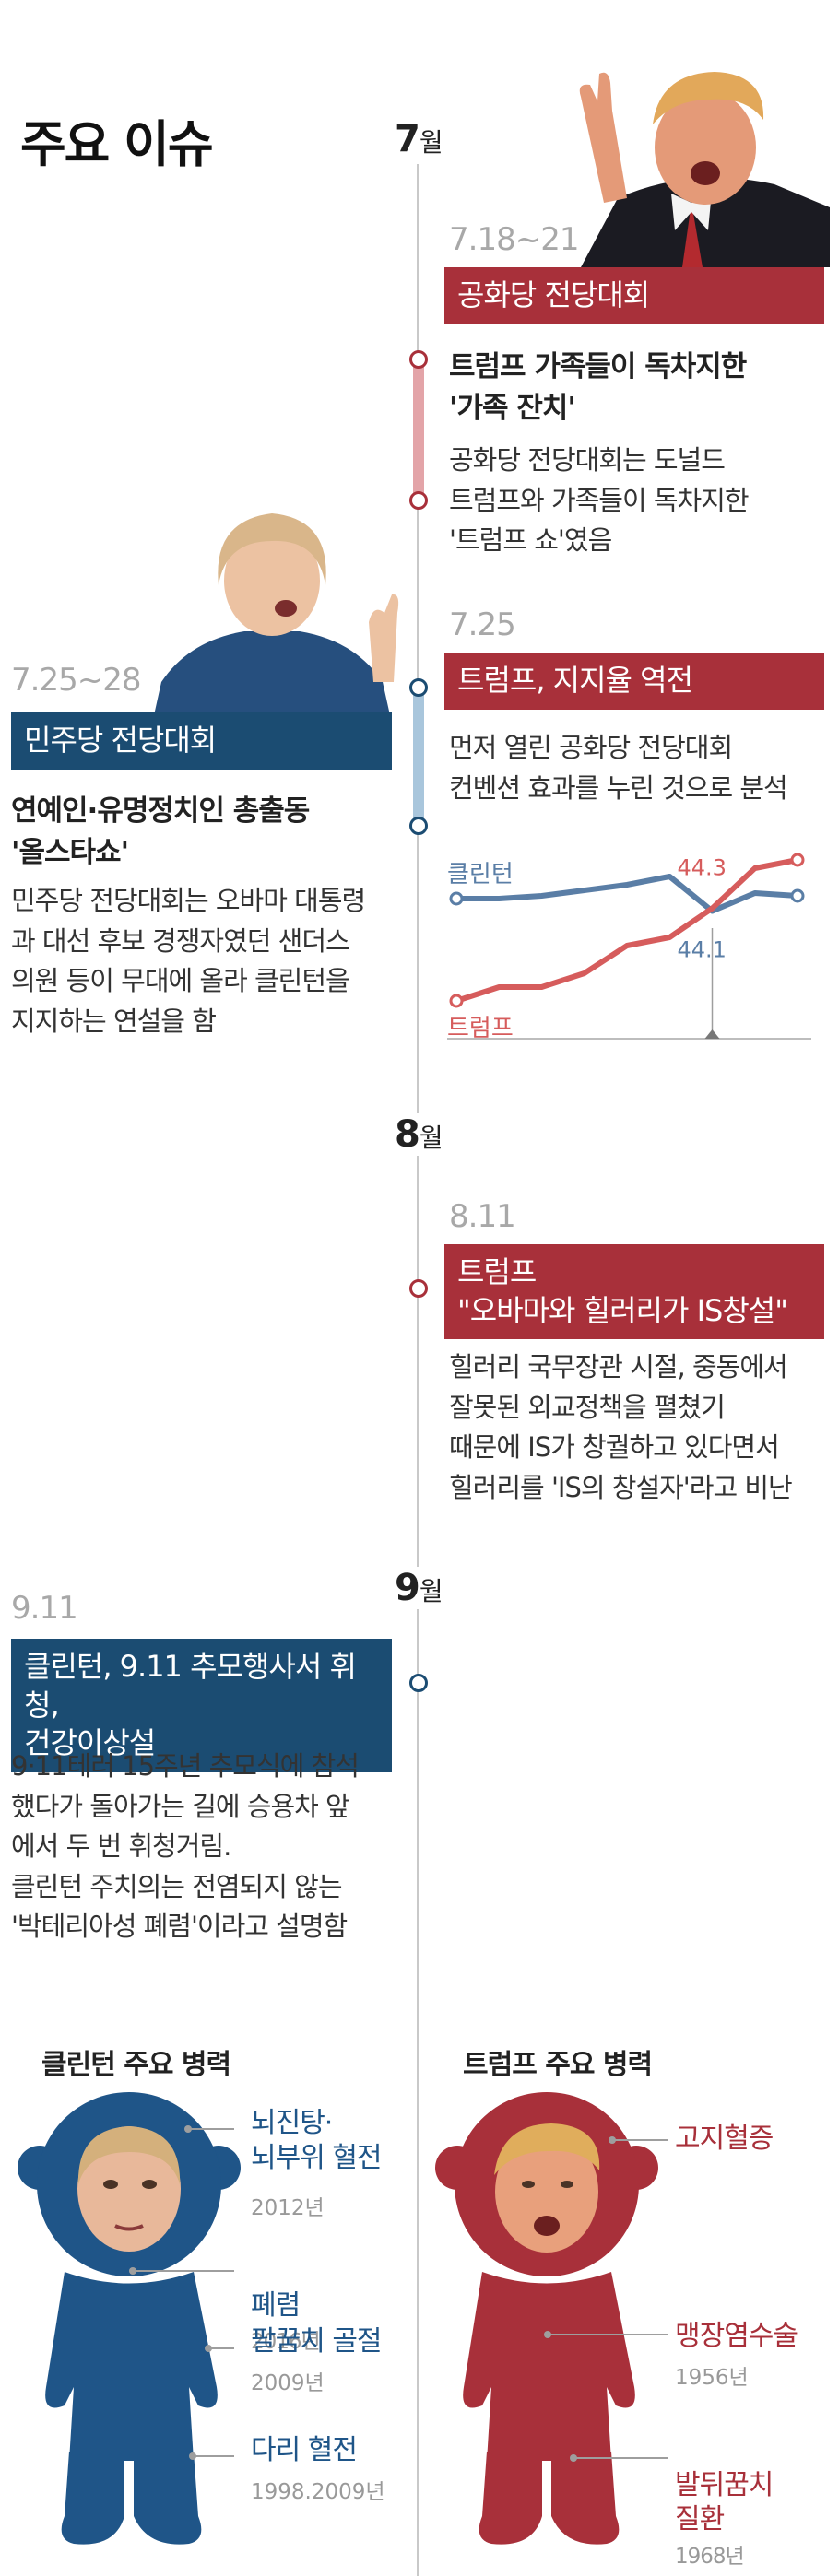 The image size is (839, 2576). I want to click on trump-photo, so click(704, 169).